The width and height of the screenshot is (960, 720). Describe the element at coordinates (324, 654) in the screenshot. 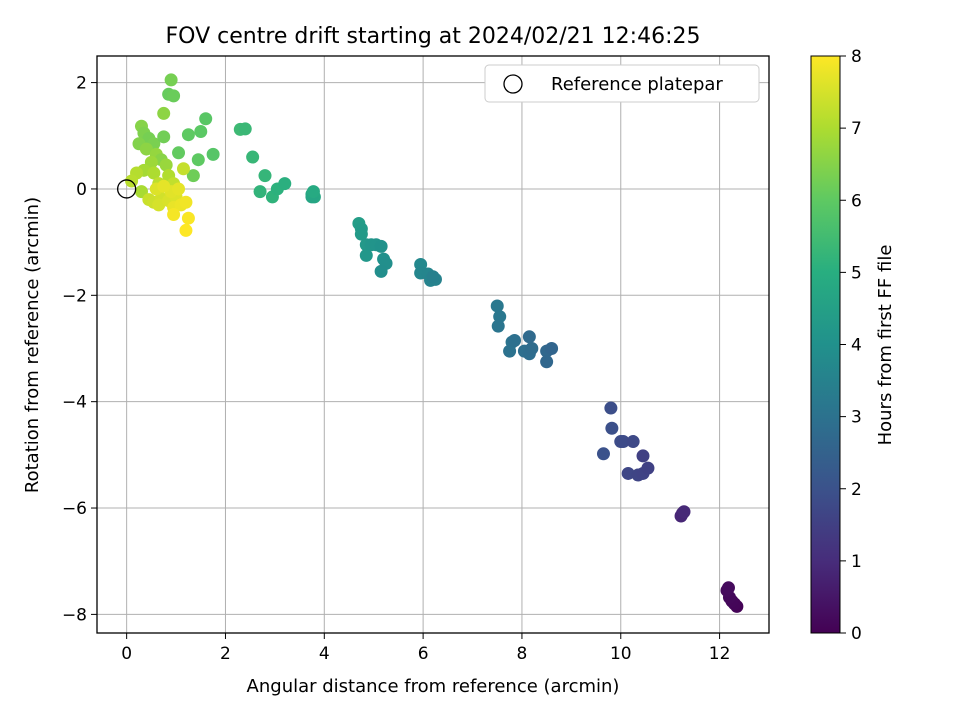

I see `x-tick-label: 4` at that location.